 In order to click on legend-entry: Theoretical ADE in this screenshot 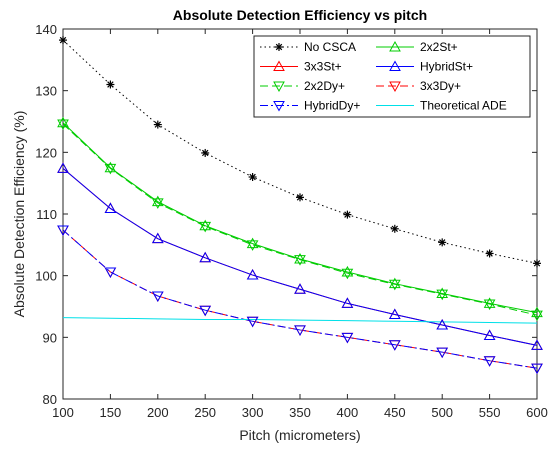, I will do `click(441, 106)`.